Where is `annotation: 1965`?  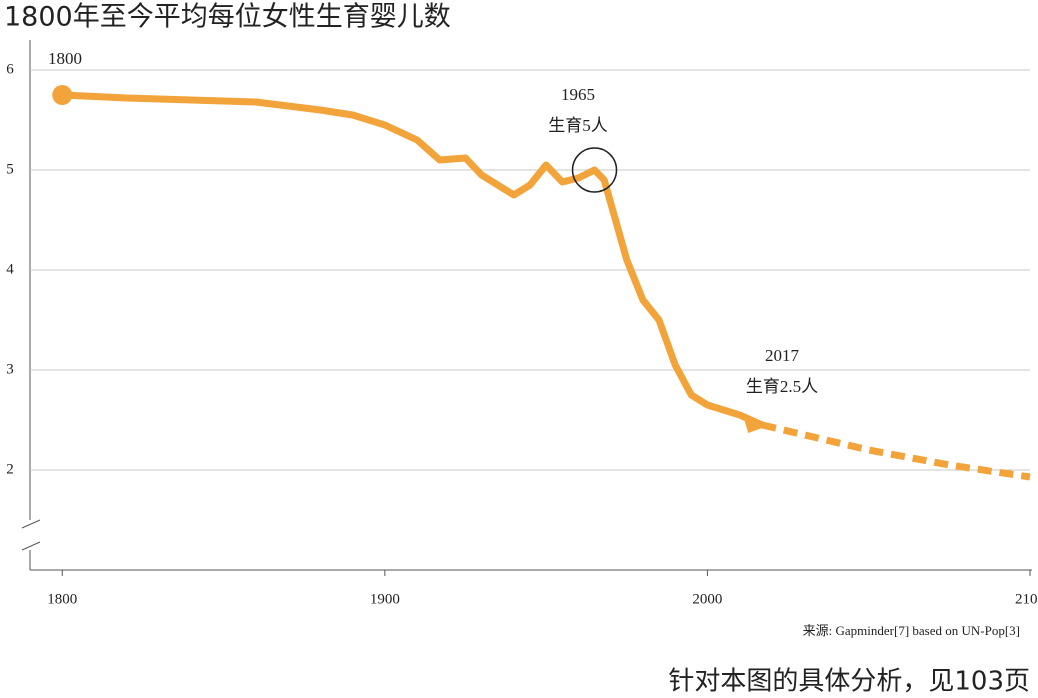
annotation: 1965 is located at coordinates (578, 94).